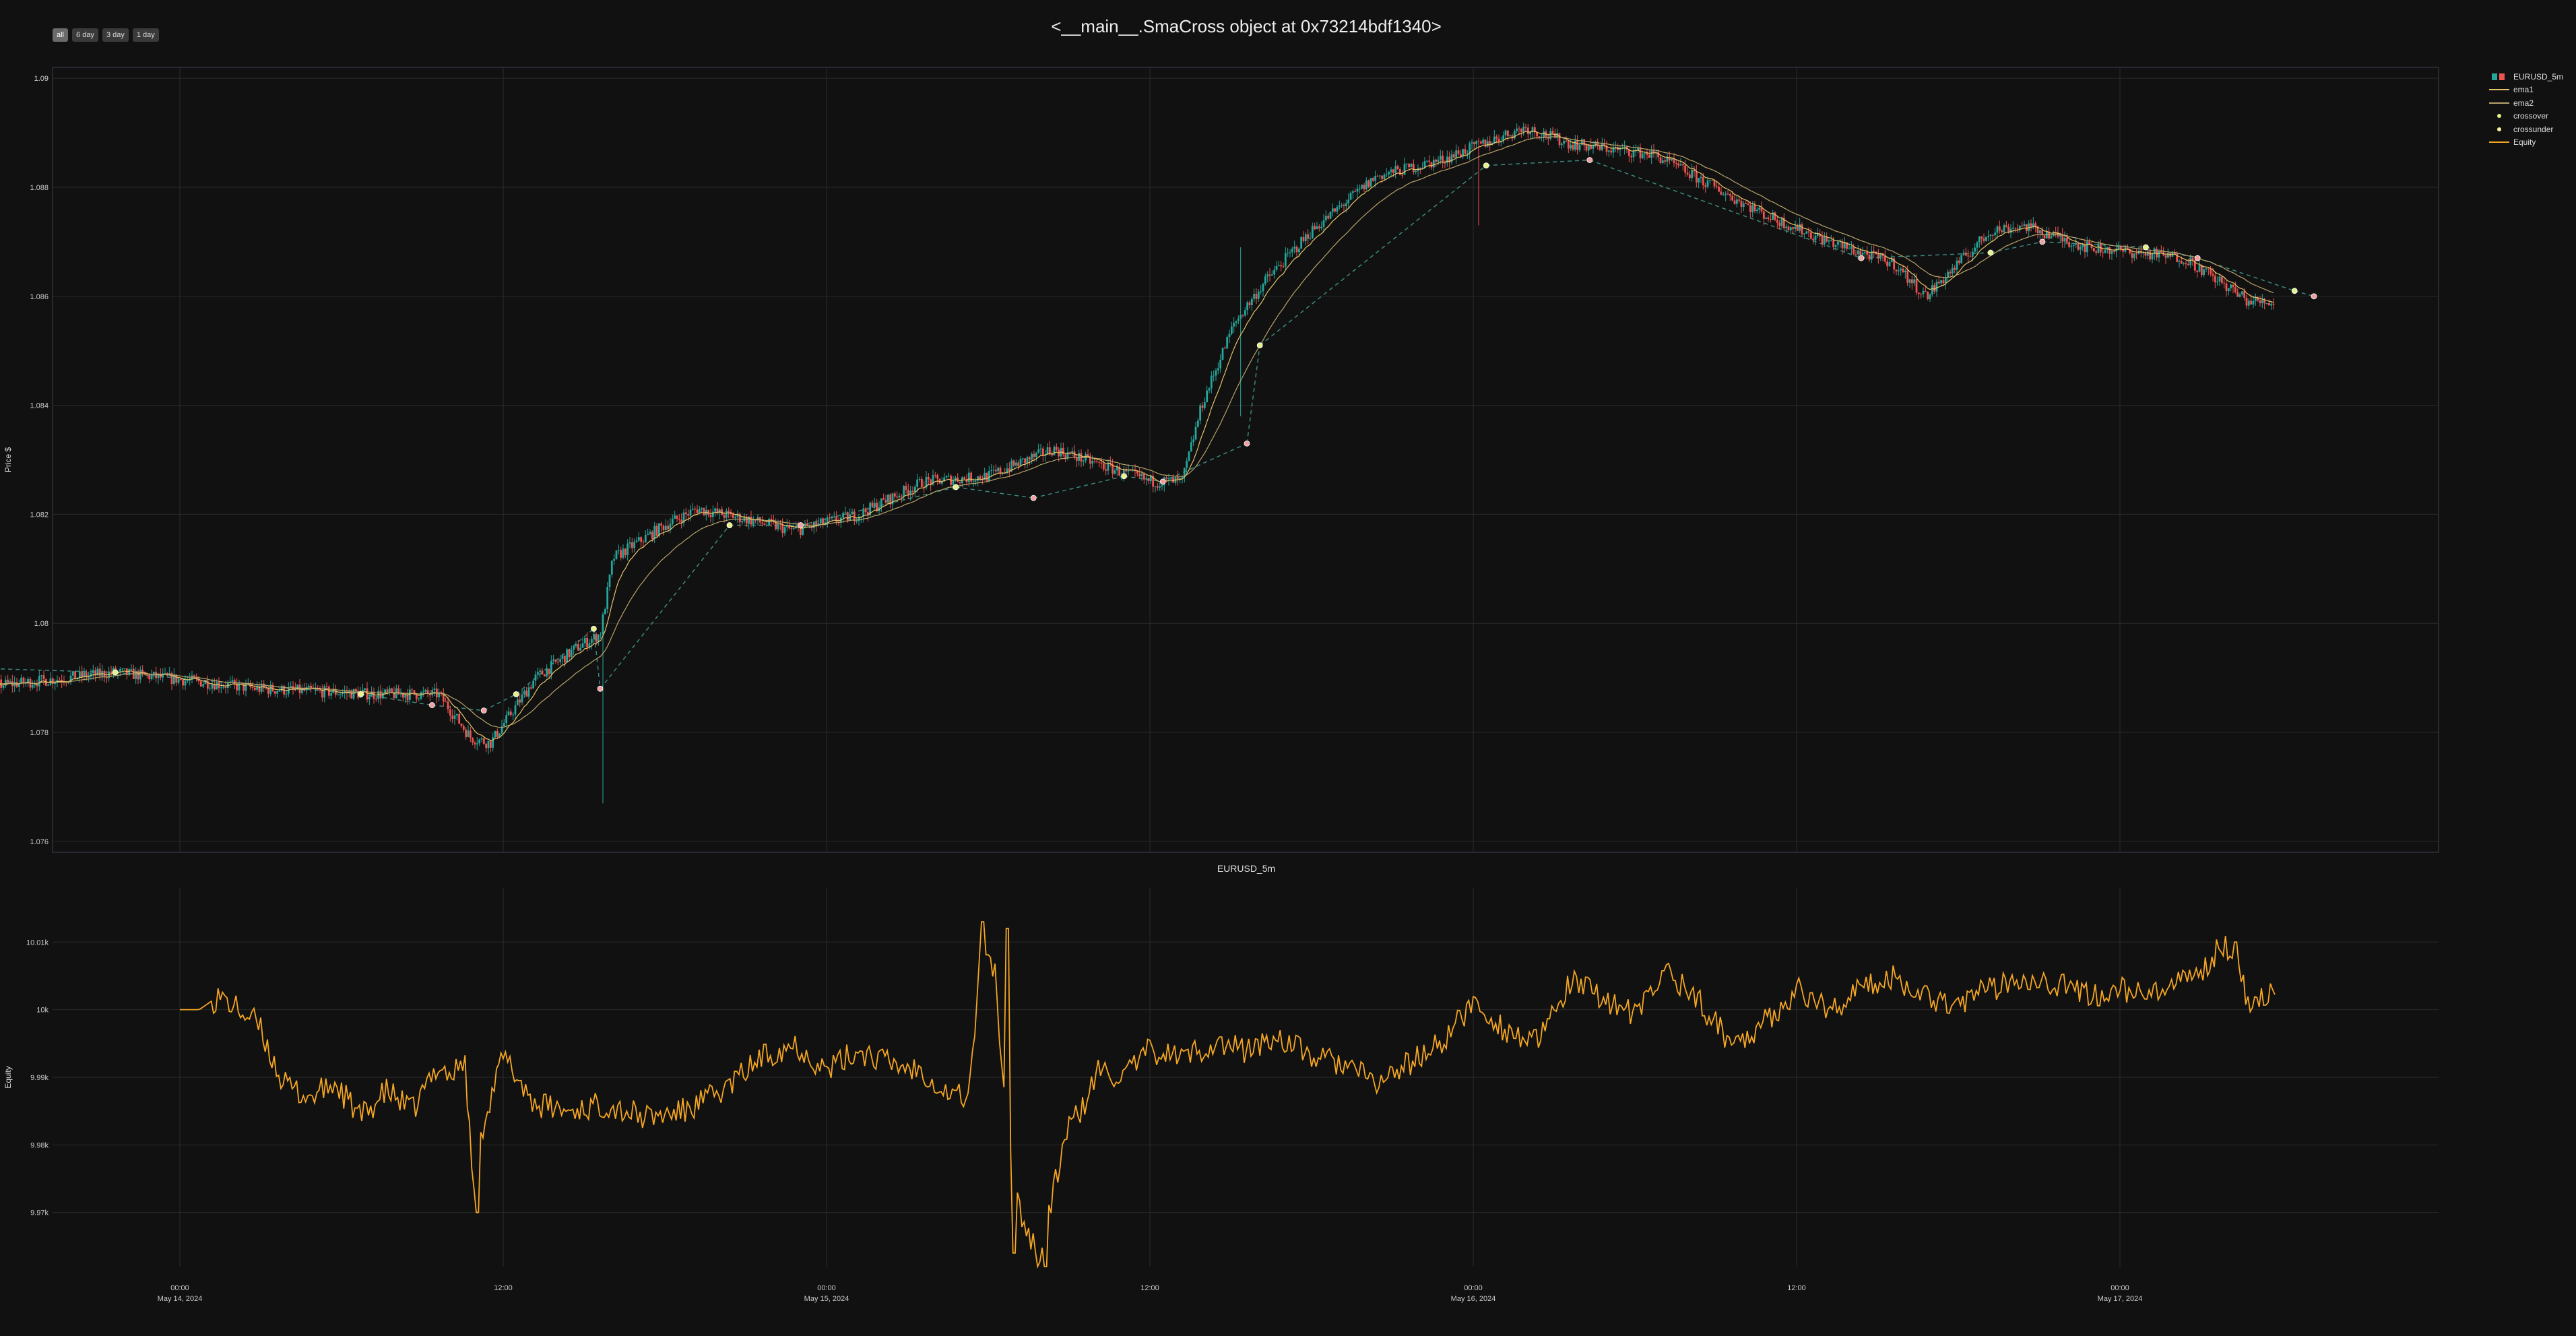 The width and height of the screenshot is (2576, 1336). I want to click on range-3day-button: 3 day, so click(116, 35).